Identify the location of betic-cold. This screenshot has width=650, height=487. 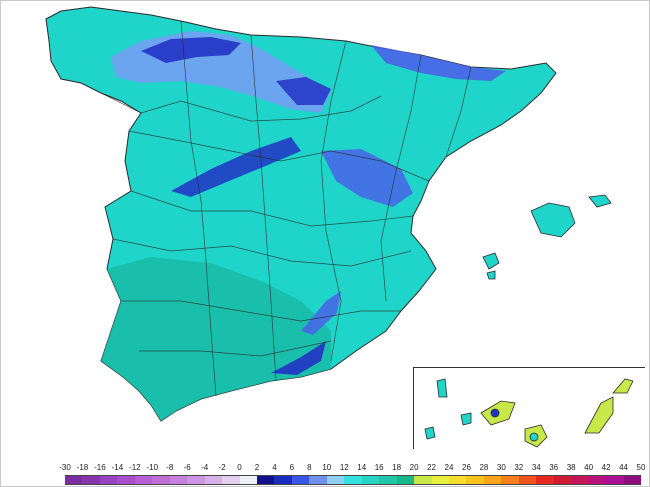
(321, 313).